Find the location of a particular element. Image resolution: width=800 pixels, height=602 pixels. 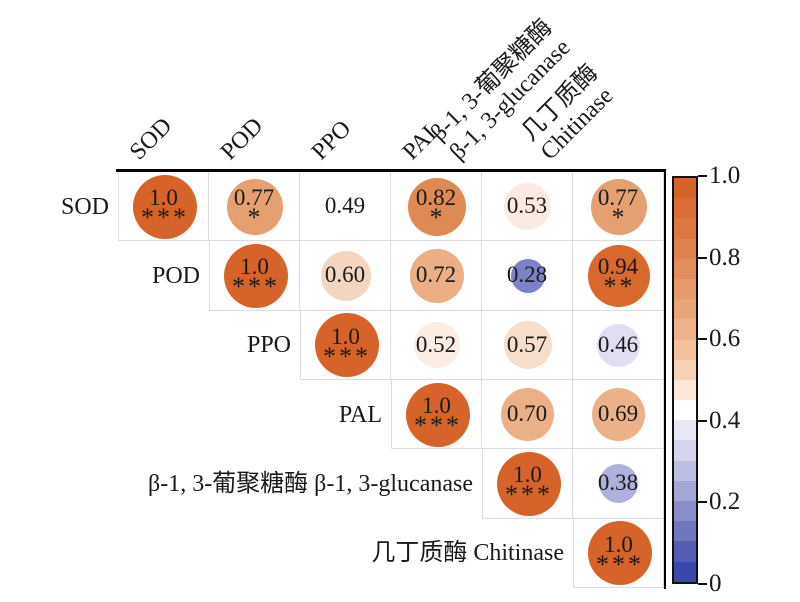

matrix-cell: 0.60 is located at coordinates (345, 276).